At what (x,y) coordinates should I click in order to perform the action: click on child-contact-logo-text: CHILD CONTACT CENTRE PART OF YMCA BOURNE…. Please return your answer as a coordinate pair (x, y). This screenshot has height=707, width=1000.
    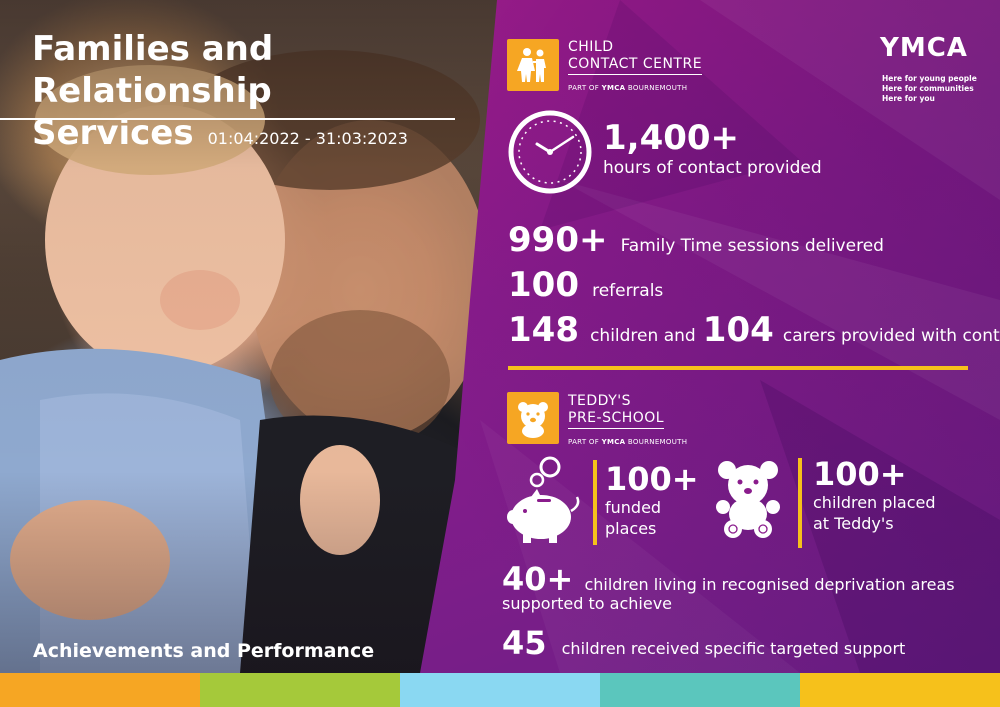
    Looking at the image, I should click on (635, 68).